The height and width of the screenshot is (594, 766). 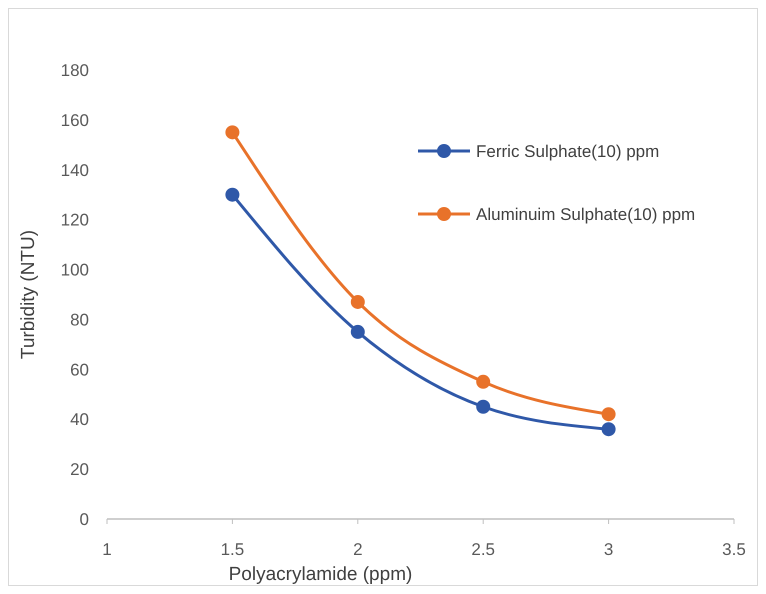 What do you see at coordinates (358, 549) in the screenshot?
I see `x-tick-label: 2` at bounding box center [358, 549].